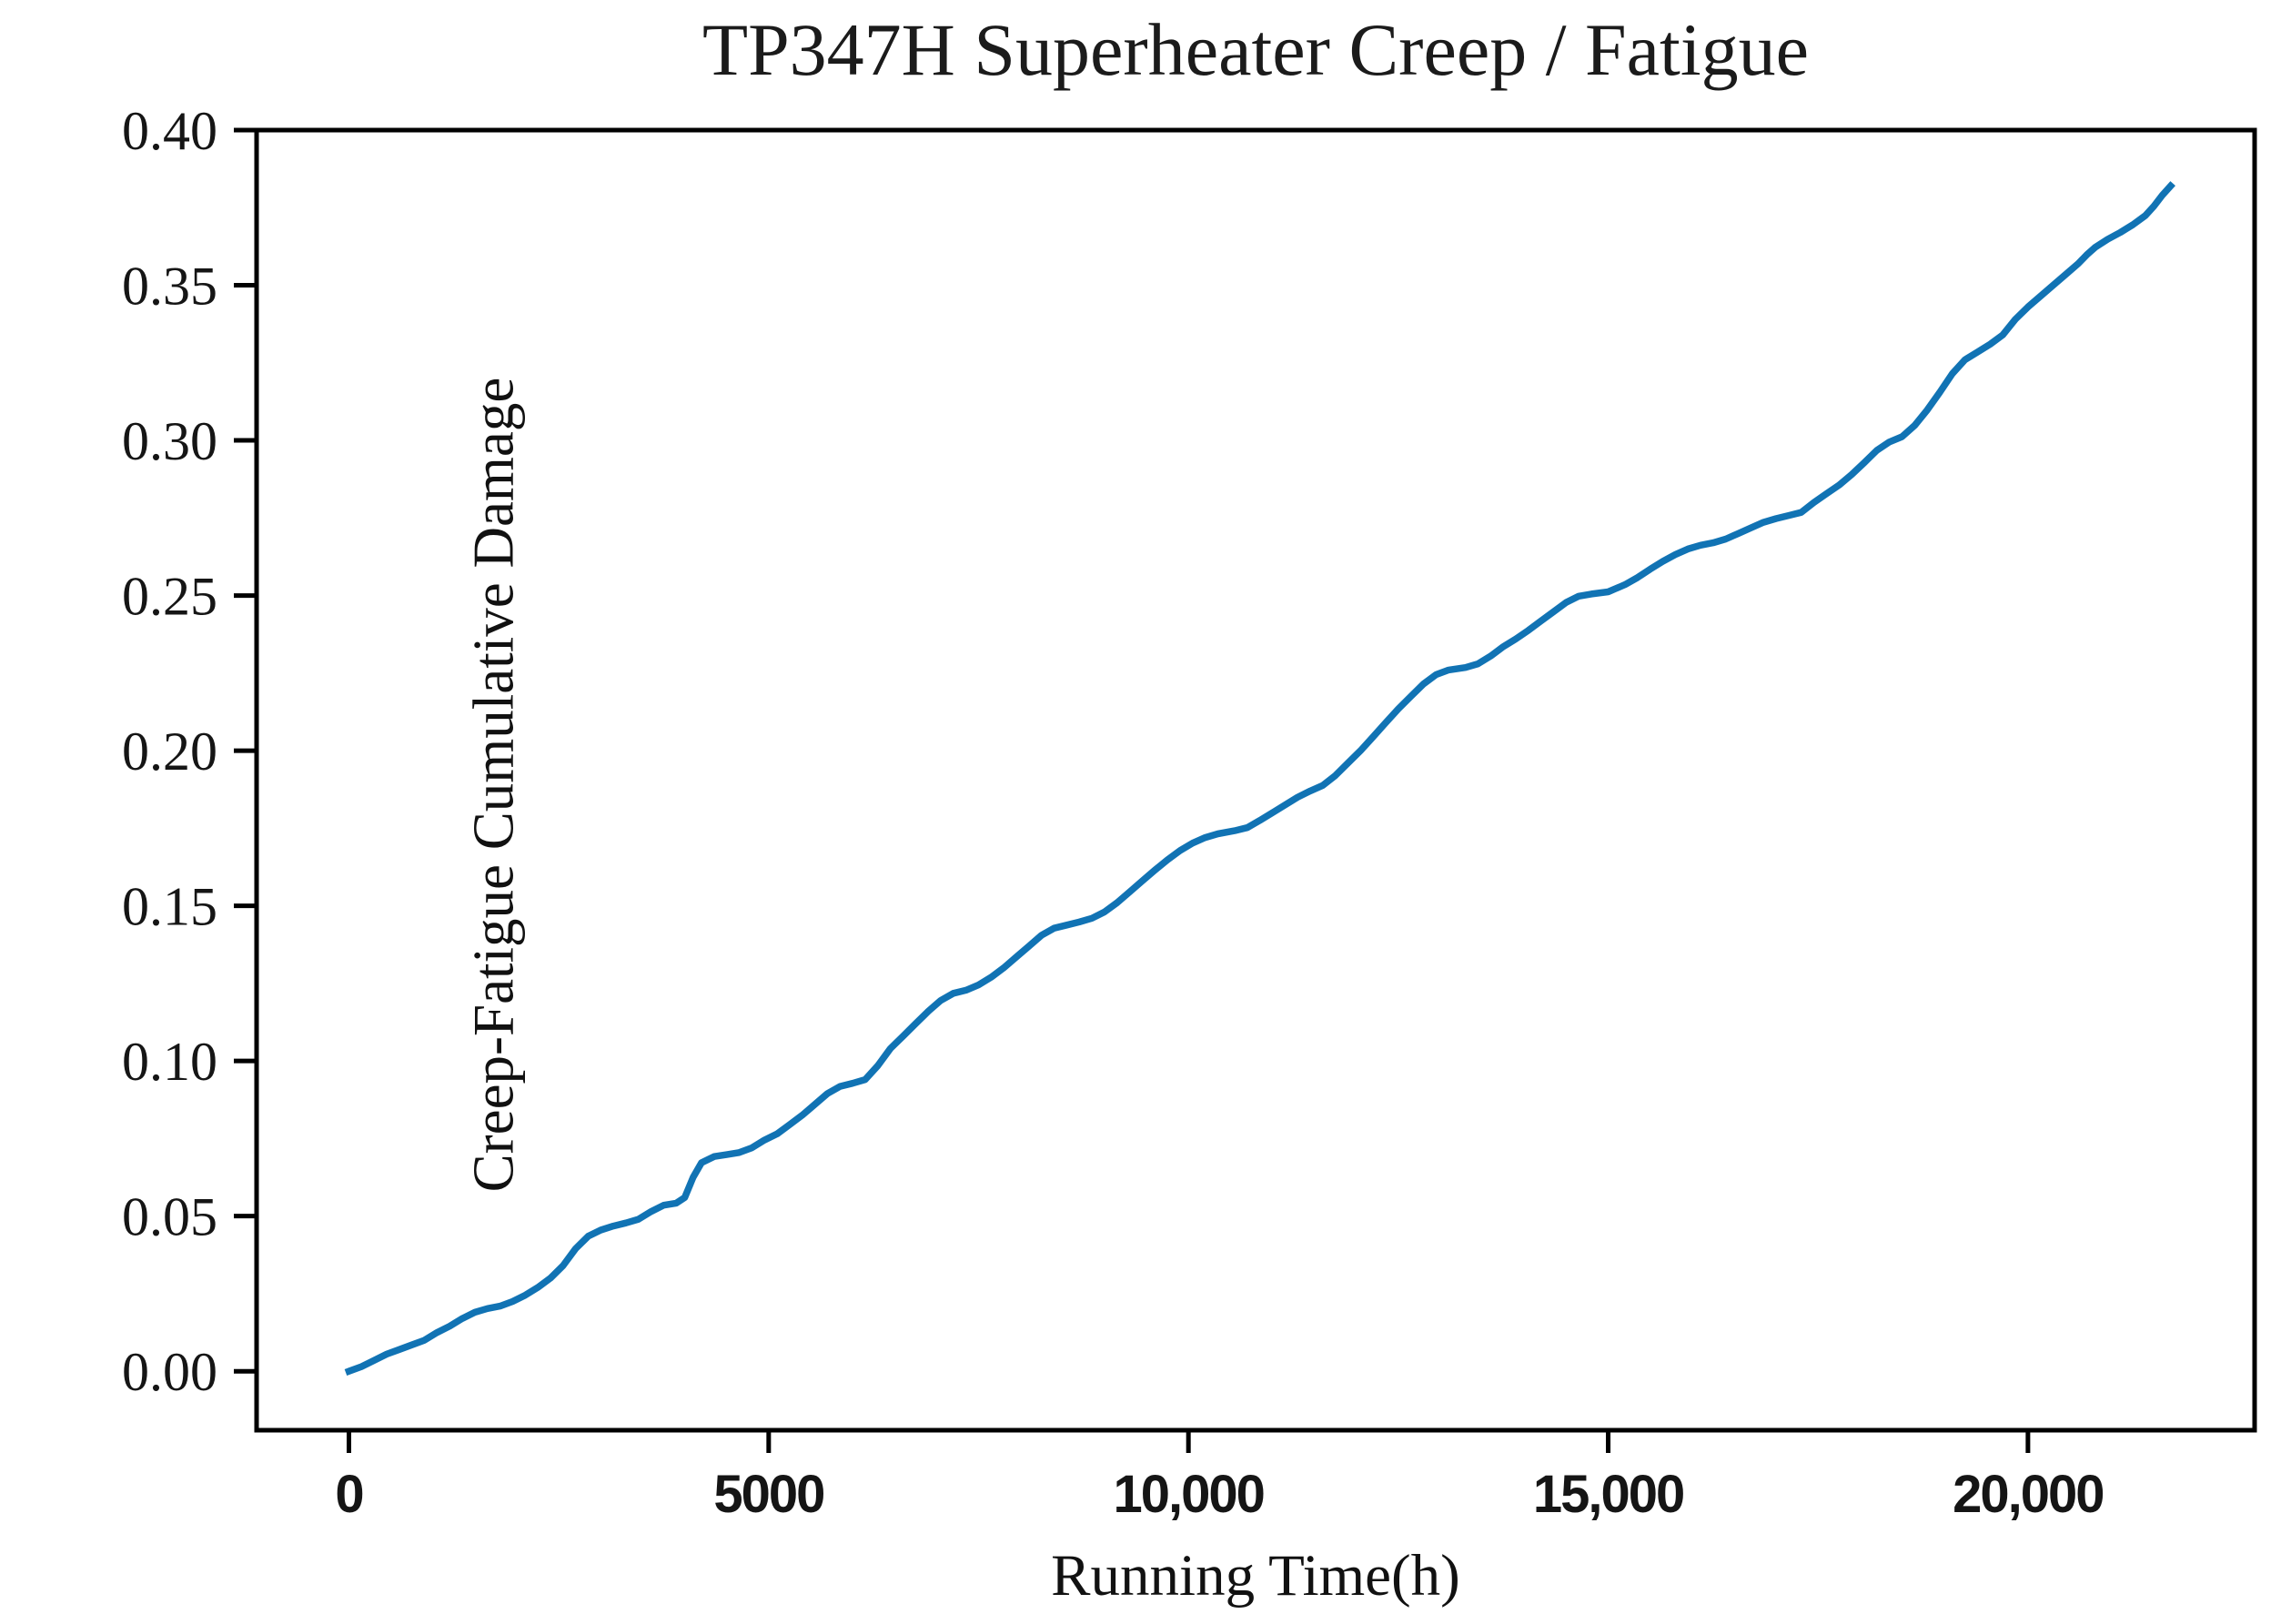  Describe the element at coordinates (169, 907) in the screenshot. I see `y-tick-label: 0.15` at that location.